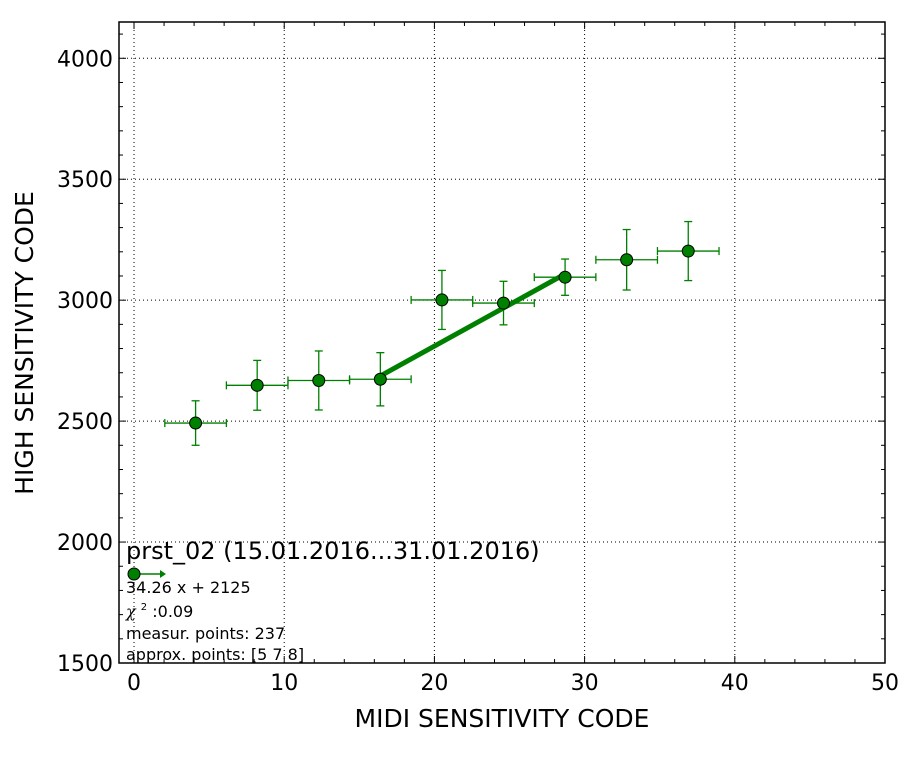 The image size is (912, 762). What do you see at coordinates (85, 59) in the screenshot?
I see `y-tick-label: 4000` at bounding box center [85, 59].